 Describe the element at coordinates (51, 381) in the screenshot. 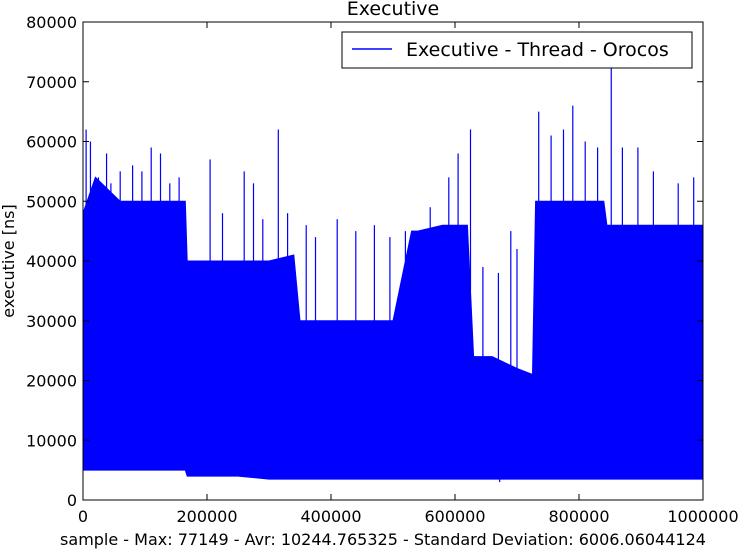

I see `y-tick-label: 20000` at that location.